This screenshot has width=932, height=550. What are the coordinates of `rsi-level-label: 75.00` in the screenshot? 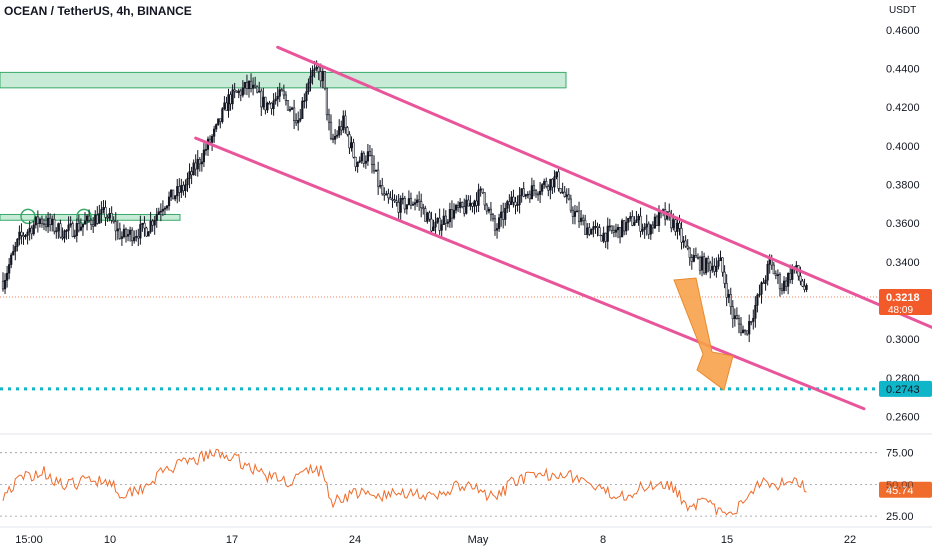 It's located at (900, 454).